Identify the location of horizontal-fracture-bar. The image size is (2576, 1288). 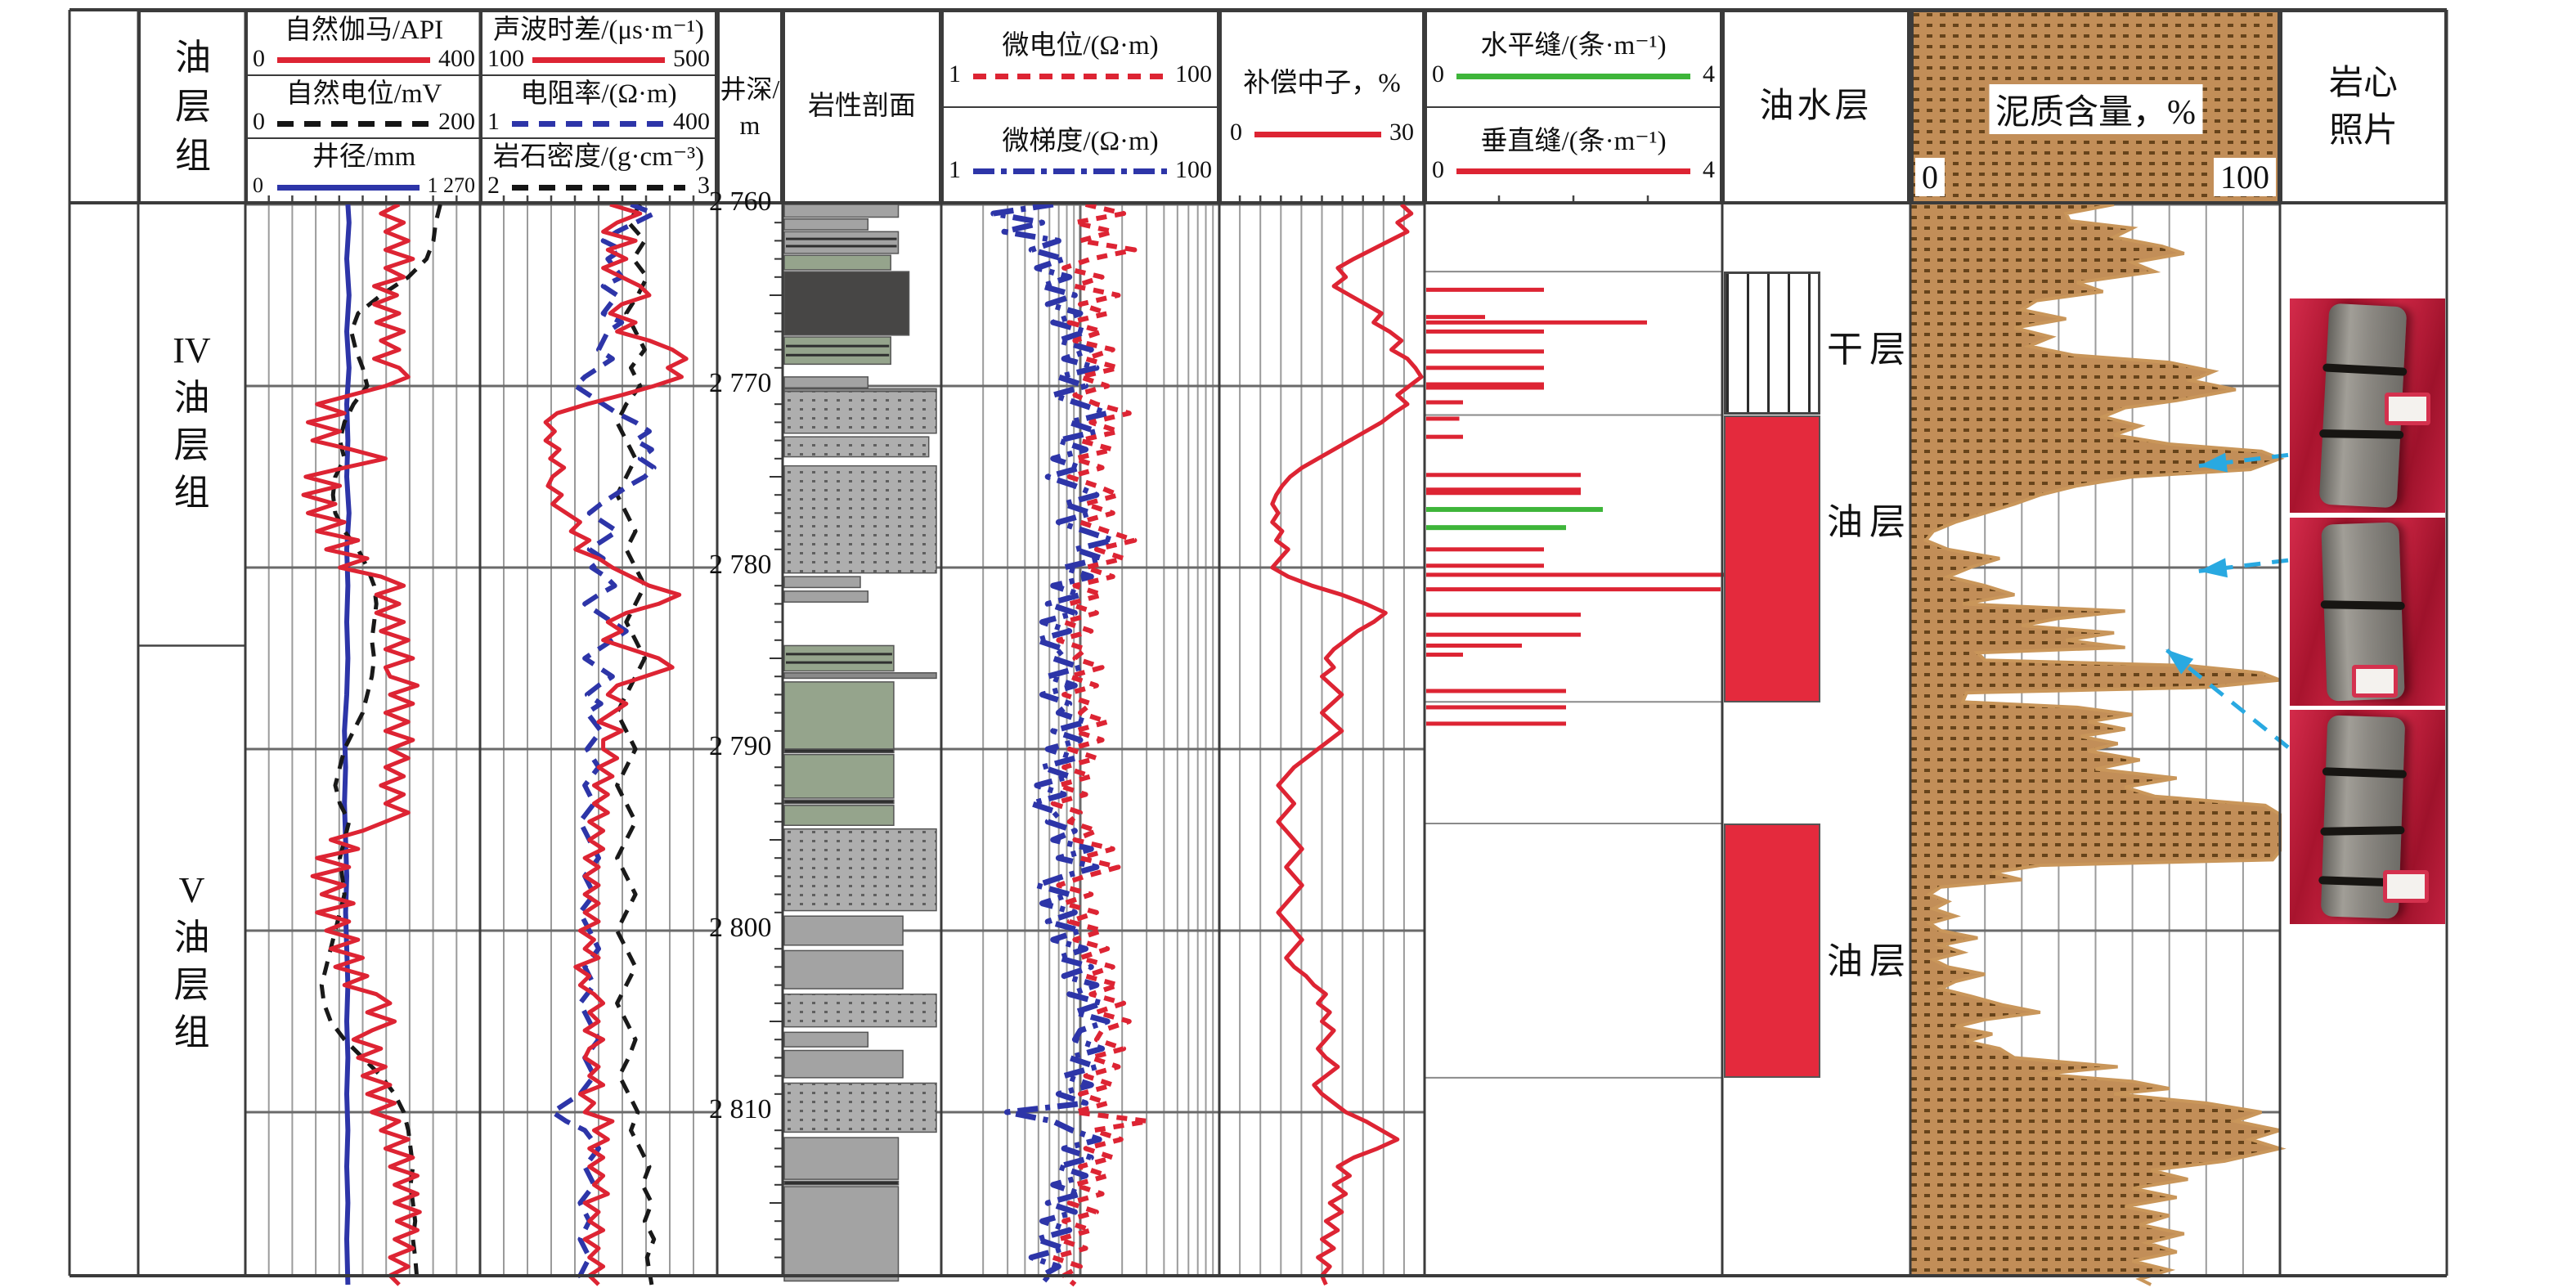
(1496, 528).